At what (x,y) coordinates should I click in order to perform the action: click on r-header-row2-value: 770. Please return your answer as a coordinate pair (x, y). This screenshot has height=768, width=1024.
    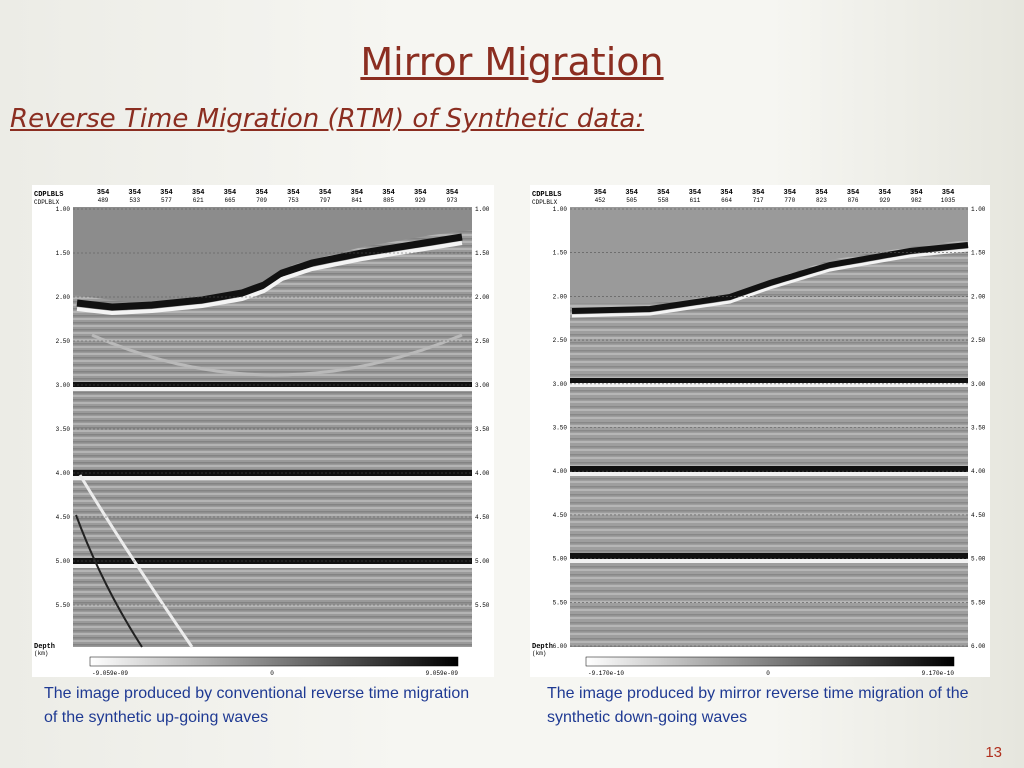
    Looking at the image, I should click on (789, 200).